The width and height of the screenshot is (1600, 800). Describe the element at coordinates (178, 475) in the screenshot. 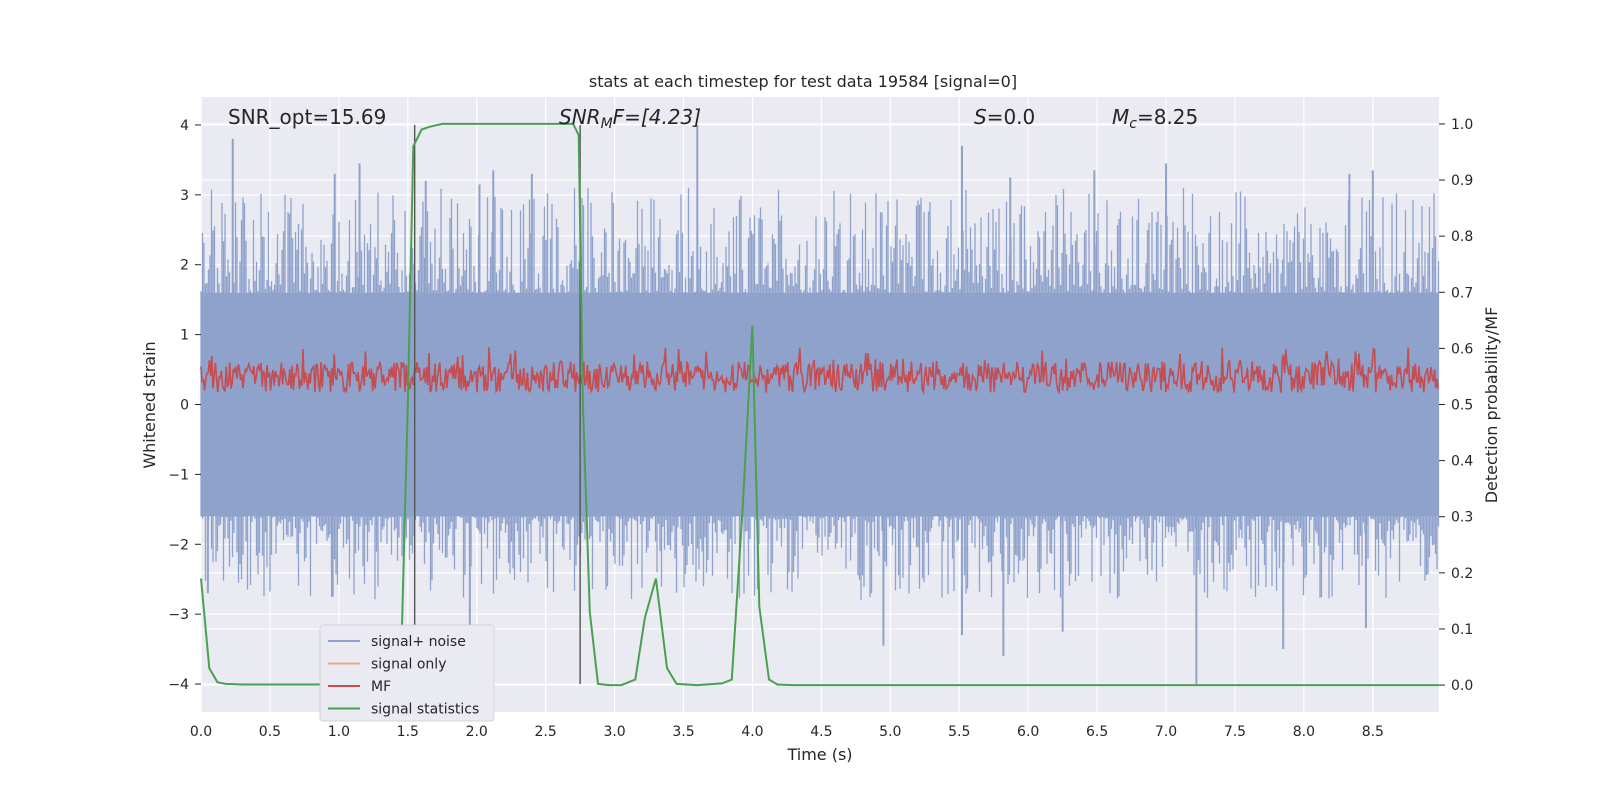

I see `y-tick-label: −1` at that location.